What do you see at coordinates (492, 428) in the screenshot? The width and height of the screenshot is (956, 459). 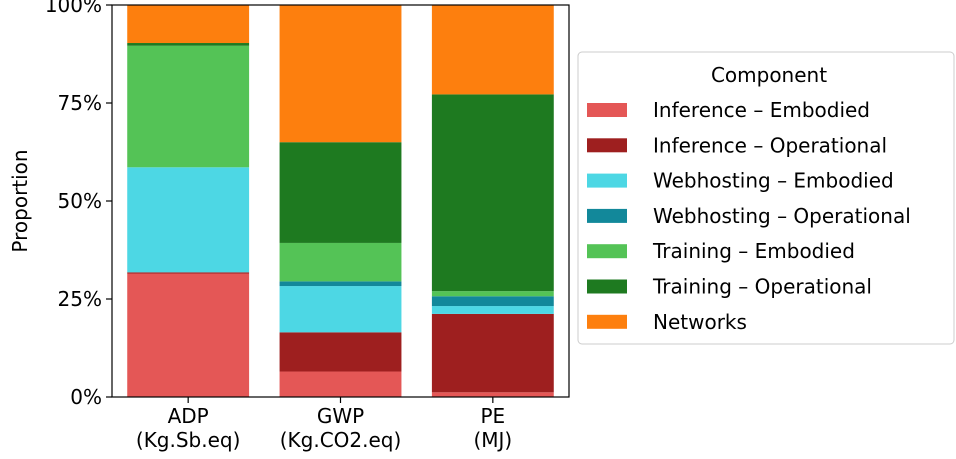 I see `x-tick-label: PE (MJ)` at bounding box center [492, 428].